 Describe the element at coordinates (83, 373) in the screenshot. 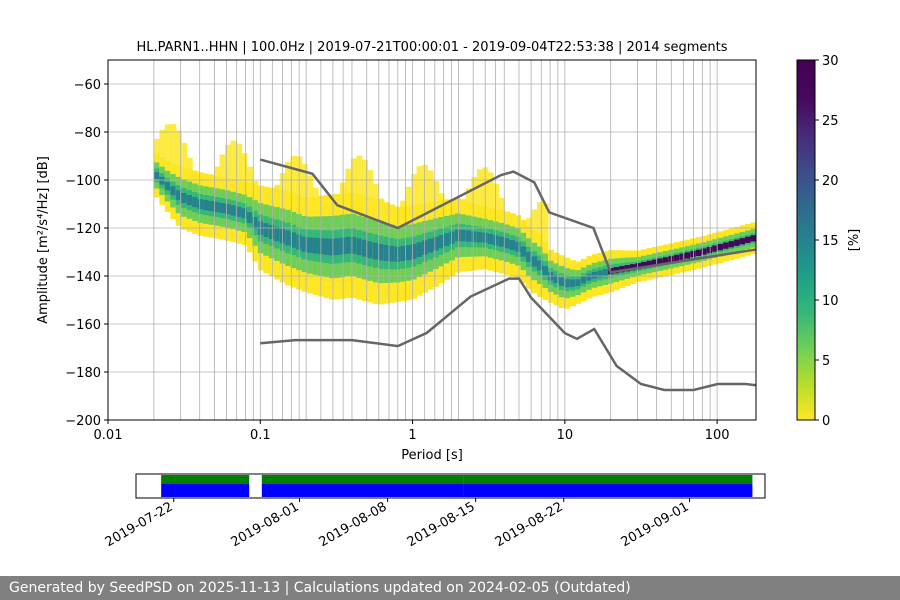

I see `y-tick-label: −180` at that location.